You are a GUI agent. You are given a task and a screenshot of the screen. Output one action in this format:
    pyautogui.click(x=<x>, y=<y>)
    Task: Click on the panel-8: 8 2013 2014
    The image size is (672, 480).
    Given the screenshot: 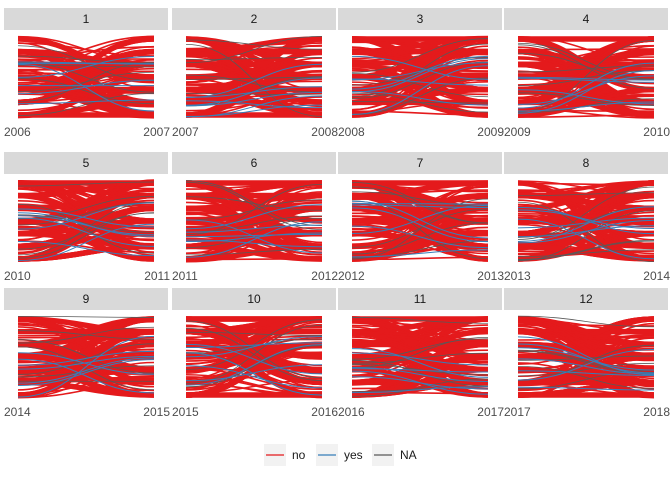 What is the action you would take?
    pyautogui.click(x=587, y=217)
    